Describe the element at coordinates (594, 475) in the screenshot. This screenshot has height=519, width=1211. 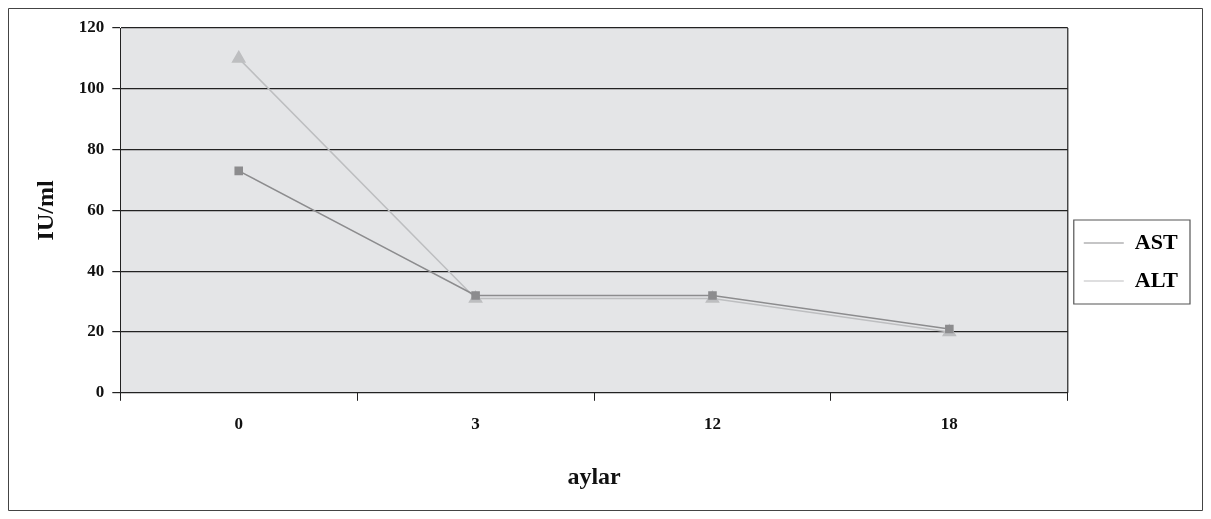
I see `x-axis-title: aylar` at that location.